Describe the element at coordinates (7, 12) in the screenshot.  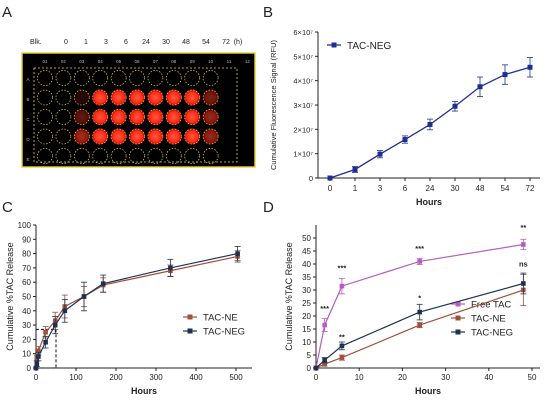
I see `panel-letter-a: A` at that location.